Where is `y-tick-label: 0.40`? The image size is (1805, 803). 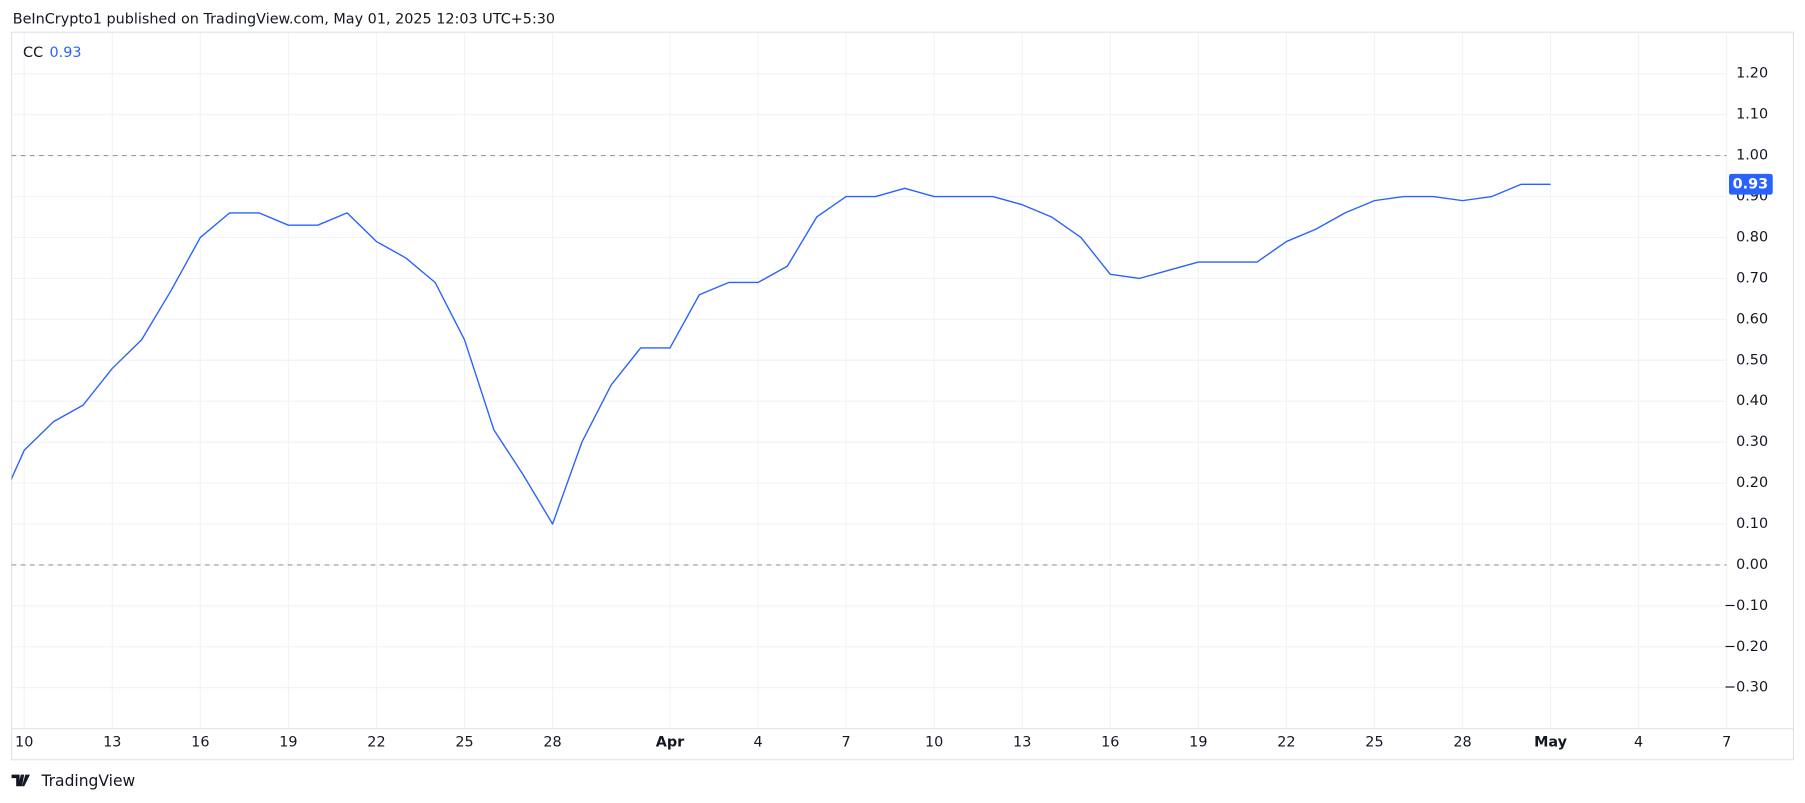
y-tick-label: 0.40 is located at coordinates (1752, 401).